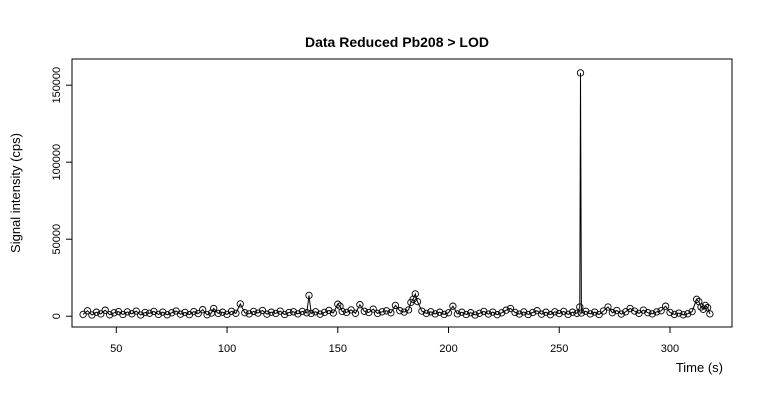 This screenshot has height=400, width=760. I want to click on x-tick-label: 300, so click(670, 349).